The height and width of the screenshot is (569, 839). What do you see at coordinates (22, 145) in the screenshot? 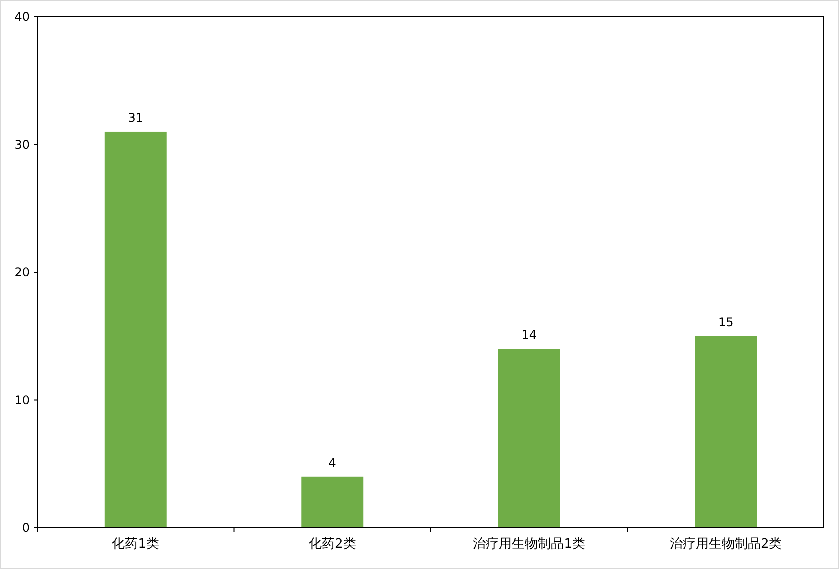
I see `y-tick-label: 30` at bounding box center [22, 145].